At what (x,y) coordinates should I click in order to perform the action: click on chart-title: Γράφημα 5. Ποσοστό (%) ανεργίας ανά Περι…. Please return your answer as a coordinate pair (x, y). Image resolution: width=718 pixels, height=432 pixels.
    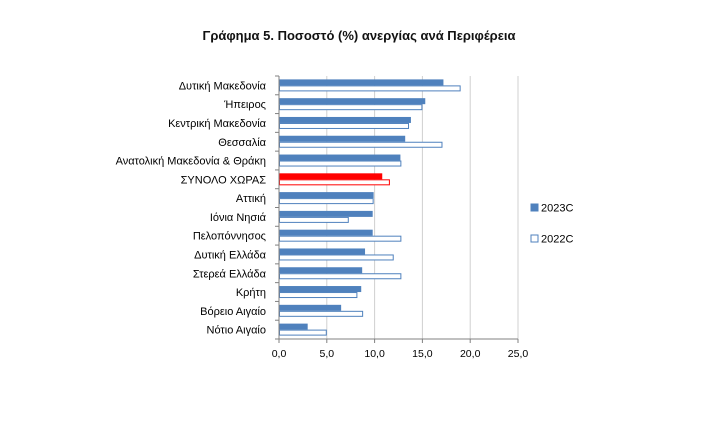
    Looking at the image, I should click on (359, 35).